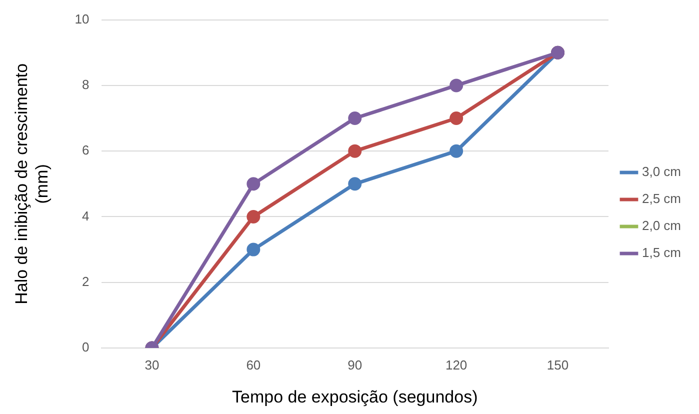 Image resolution: width=699 pixels, height=414 pixels. Describe the element at coordinates (86, 281) in the screenshot. I see `y-tick-label: 2` at that location.